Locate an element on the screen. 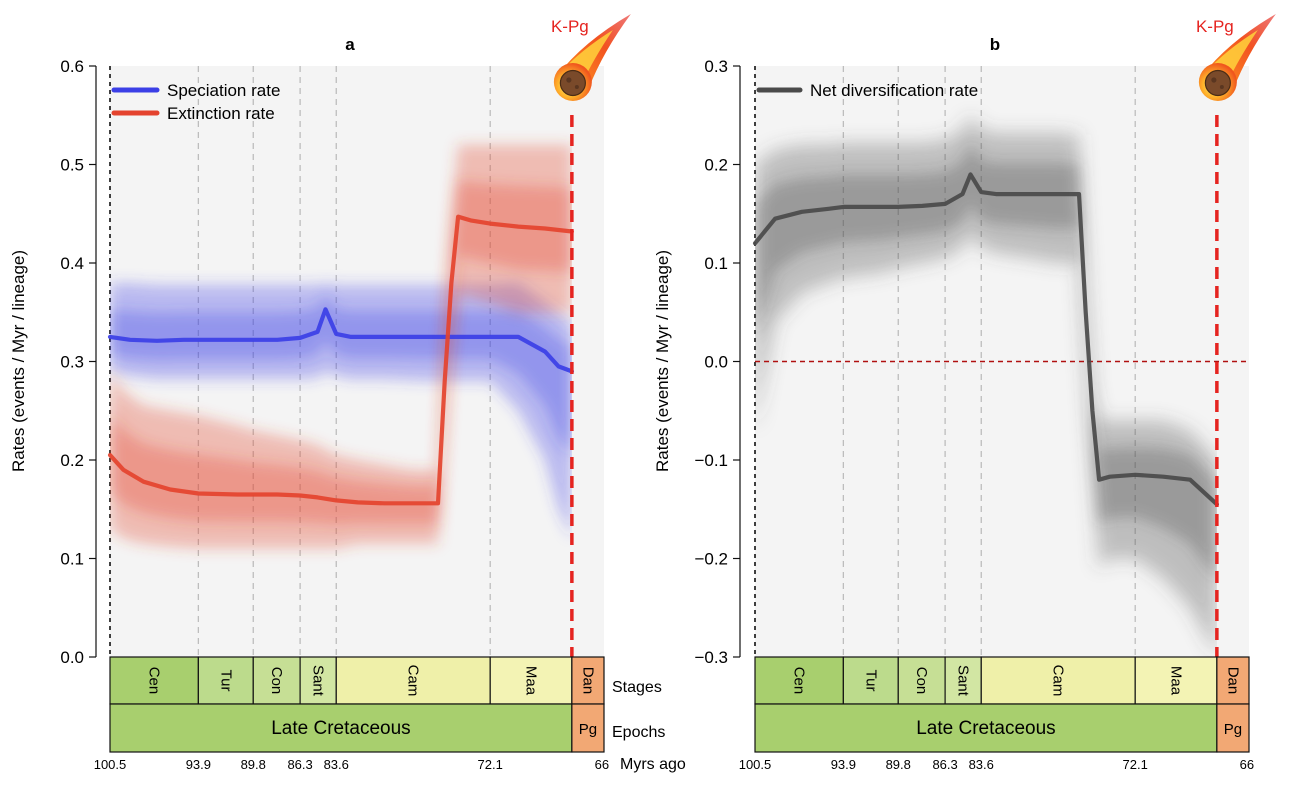 This screenshot has height=788, width=1300. legend-speciation-label: Speciation rate is located at coordinates (223, 90).